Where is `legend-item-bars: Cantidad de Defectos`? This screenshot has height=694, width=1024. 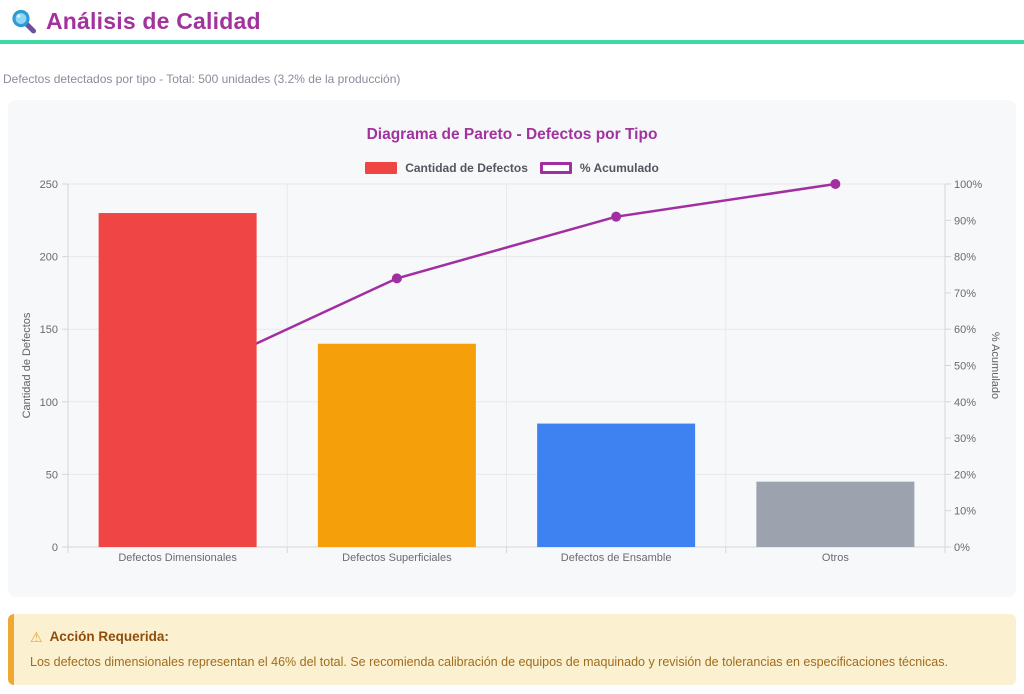
legend-item-bars: Cantidad de Defectos is located at coordinates (446, 168).